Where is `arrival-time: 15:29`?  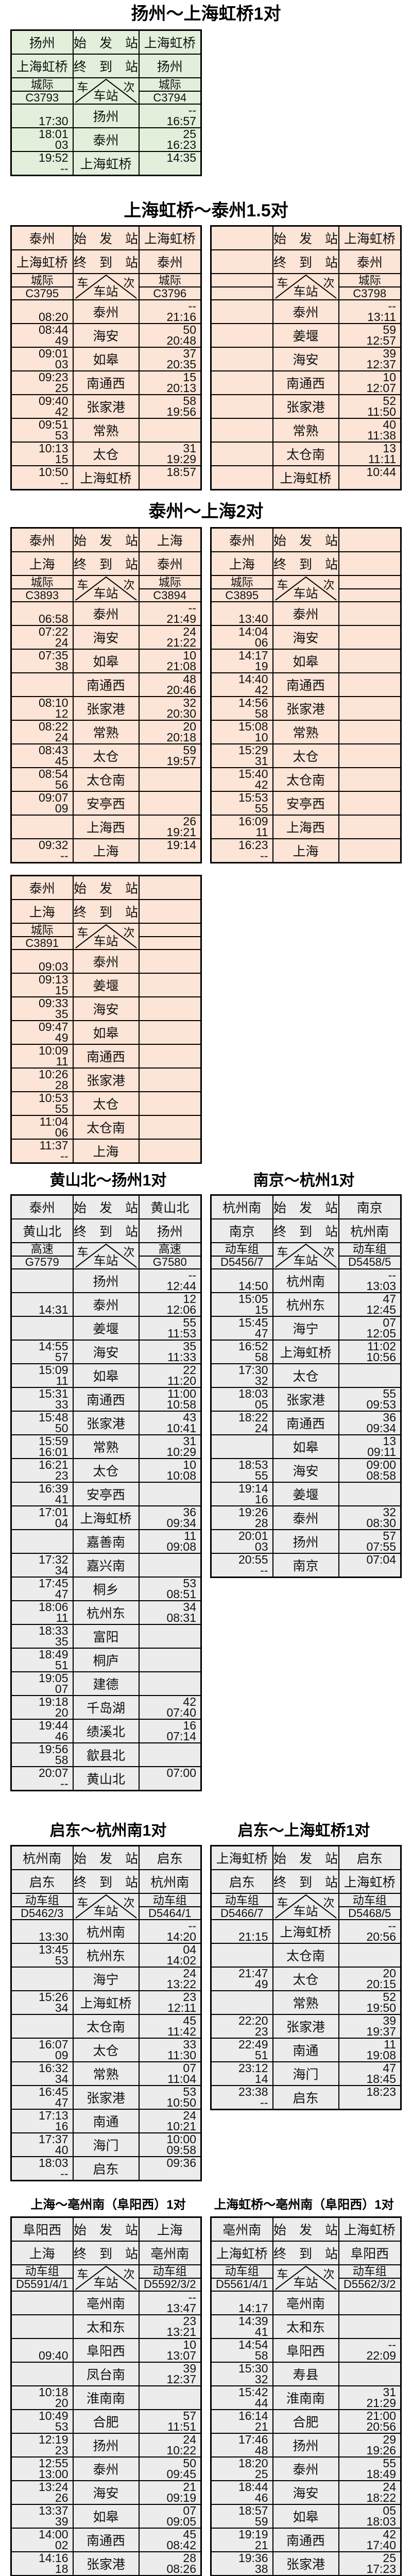
arrival-time: 15:29 is located at coordinates (253, 750).